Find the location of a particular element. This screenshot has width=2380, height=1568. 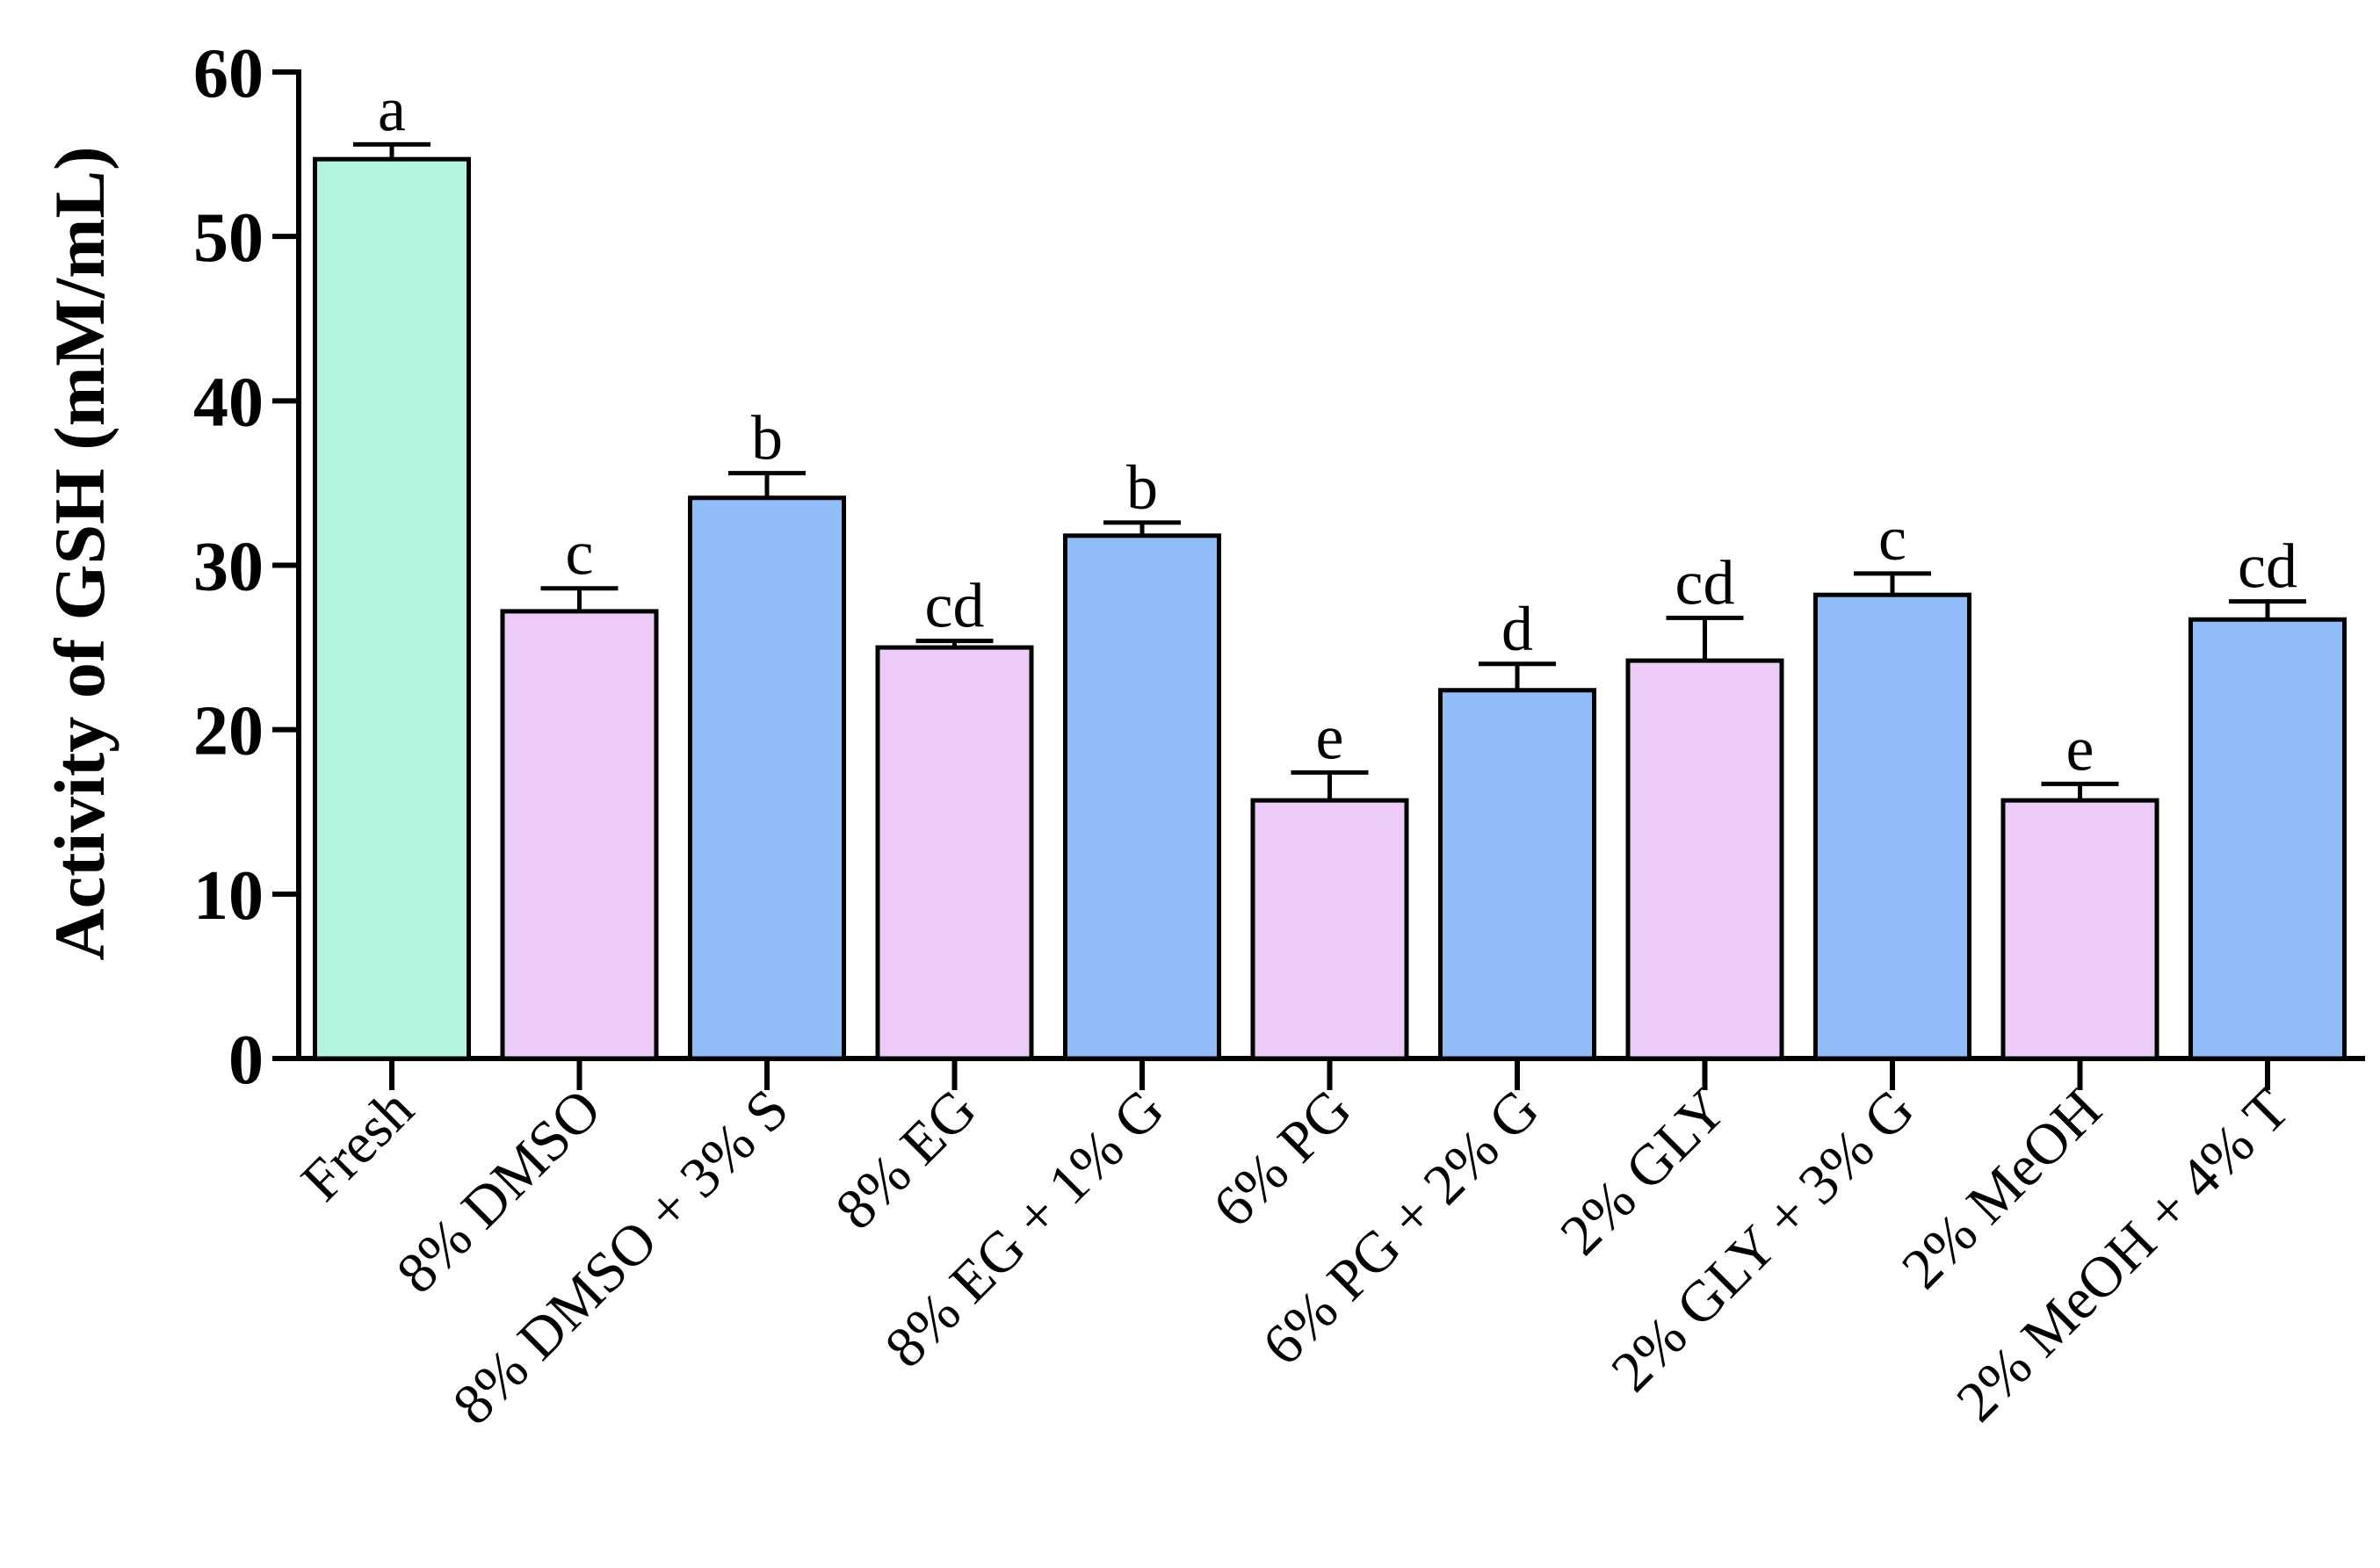

x-tick-label: 2% MeOH + 4% T is located at coordinates (2122, 1255).